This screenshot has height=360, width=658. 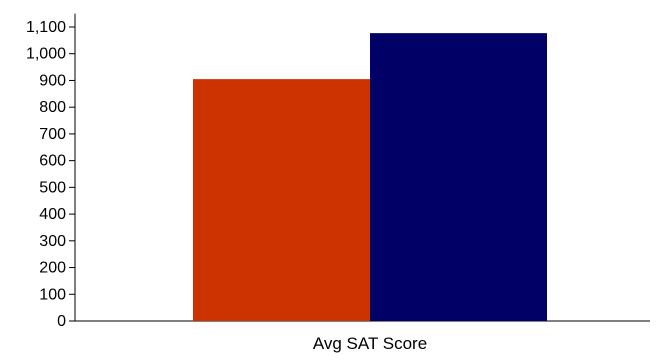 I want to click on y-tick-label: 1,100, so click(x=46, y=27).